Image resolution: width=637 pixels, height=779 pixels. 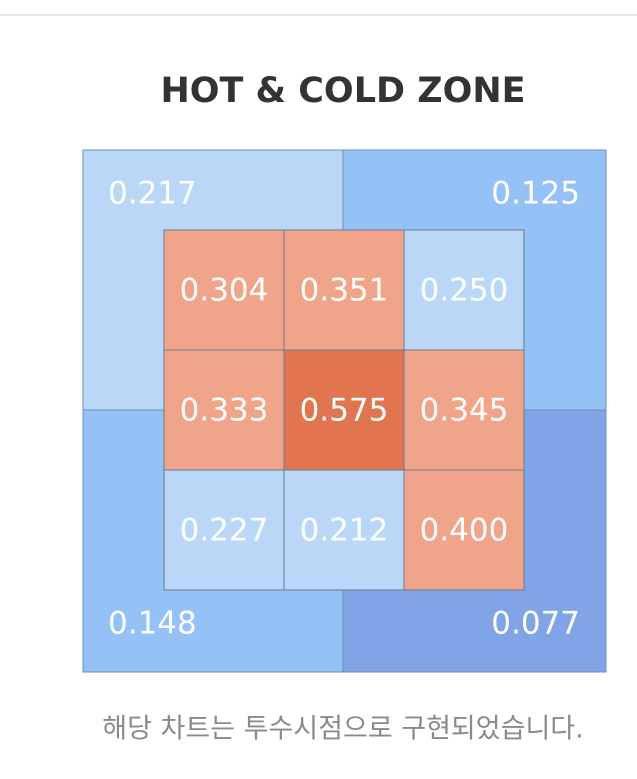 I want to click on chart-title: HOT & COLD ZONE, so click(x=342, y=91).